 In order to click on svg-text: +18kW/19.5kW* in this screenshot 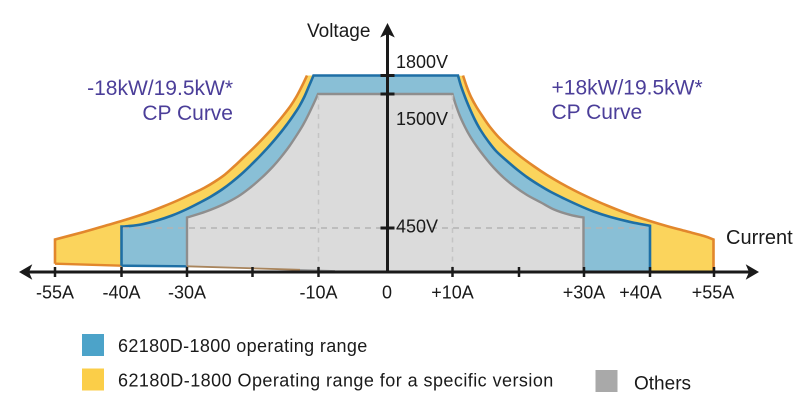, I will do `click(627, 88)`.